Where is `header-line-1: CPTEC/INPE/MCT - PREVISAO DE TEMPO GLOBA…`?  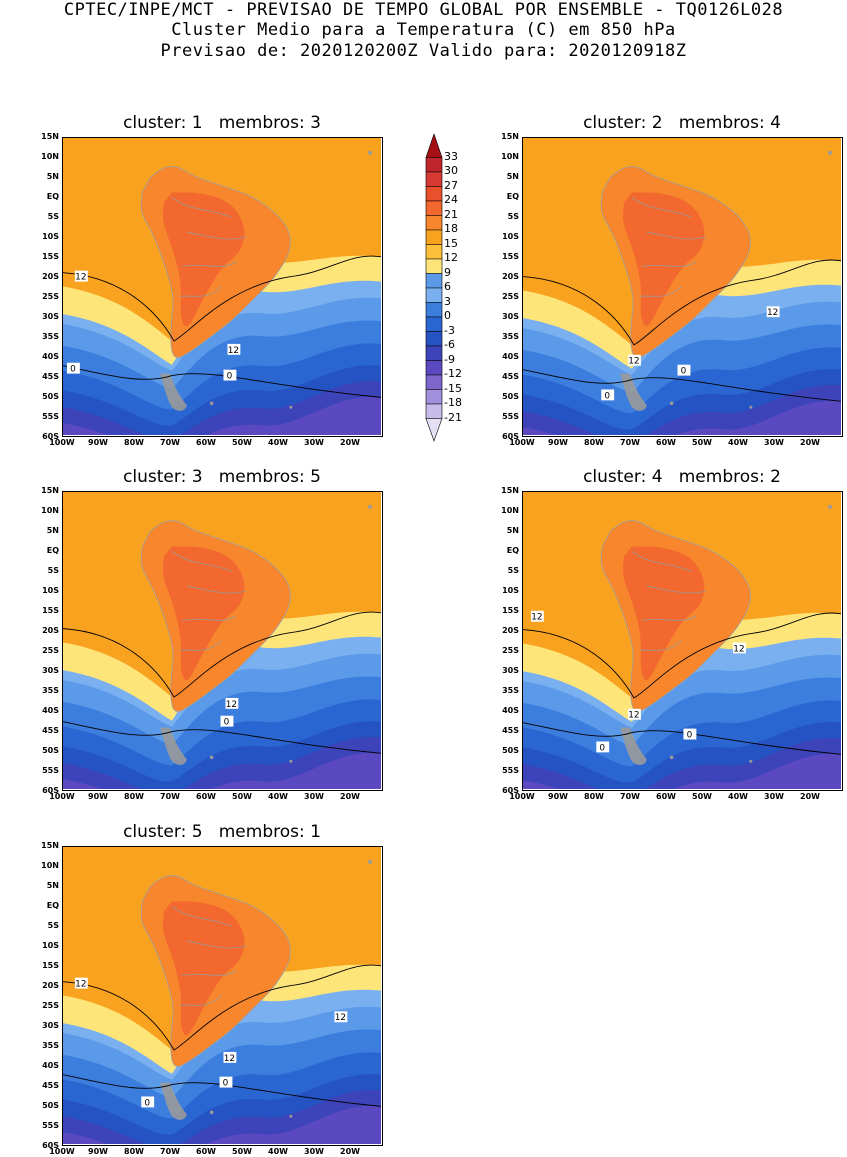 header-line-1: CPTEC/INPE/MCT - PREVISAO DE TEMPO GLOBA… is located at coordinates (423, 10).